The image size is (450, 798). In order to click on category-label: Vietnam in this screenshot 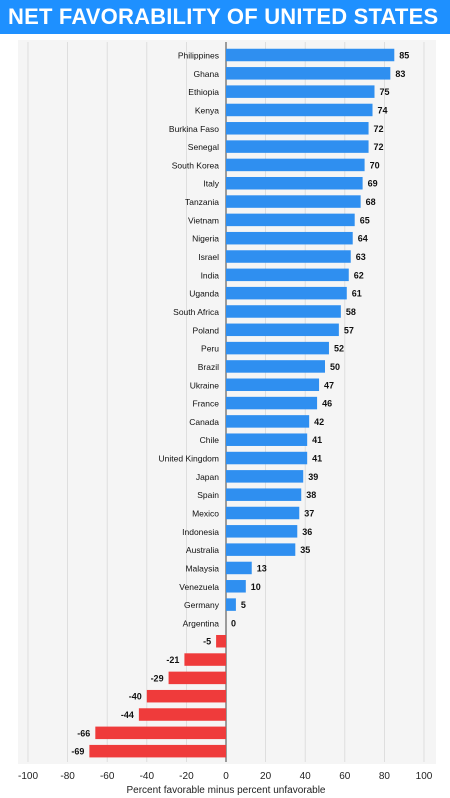, I will do `click(203, 220)`.